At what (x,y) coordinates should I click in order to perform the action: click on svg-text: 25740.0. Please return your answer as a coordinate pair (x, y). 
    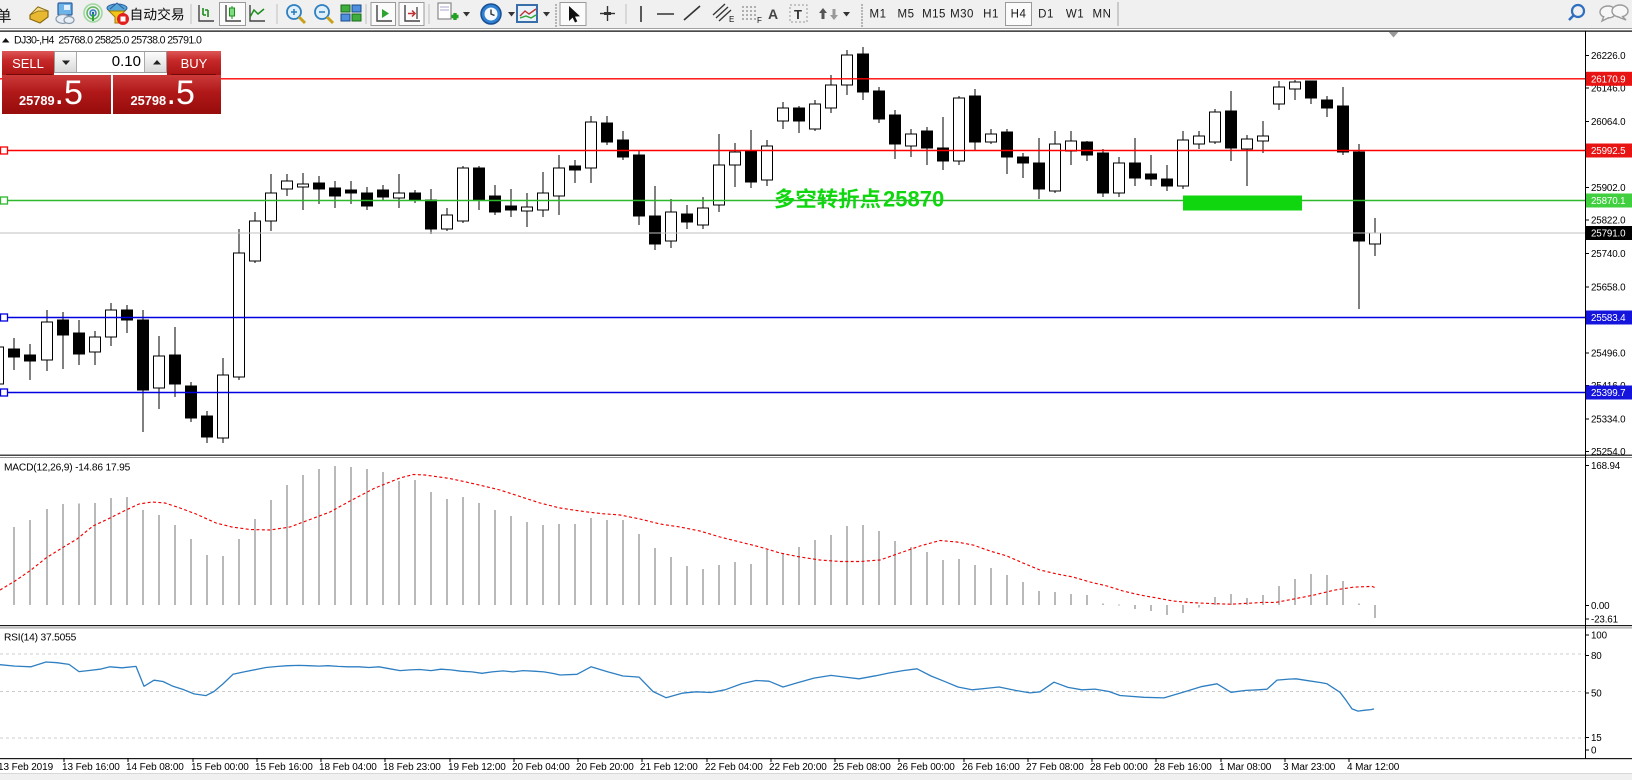
    Looking at the image, I should click on (1608, 254).